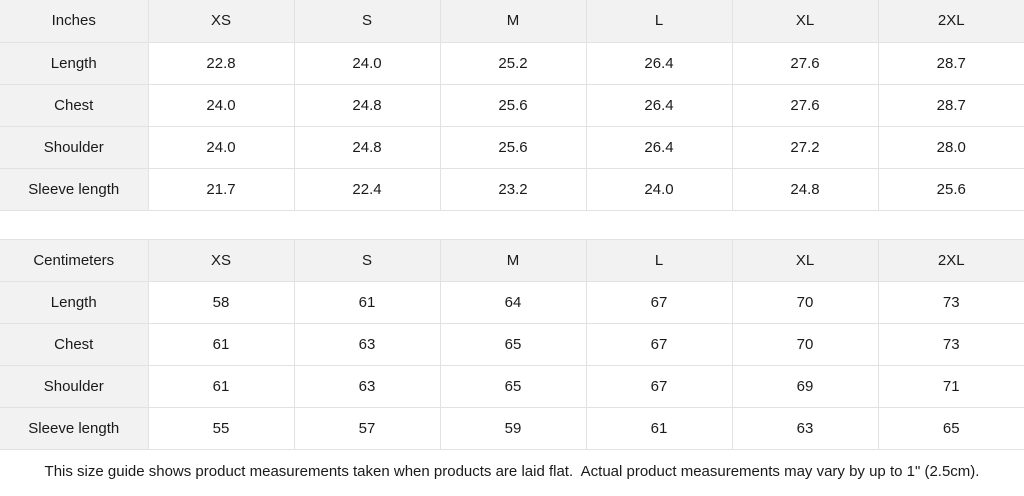 This screenshot has height=496, width=1024. I want to click on measurement-cell: 23.2, so click(513, 189).